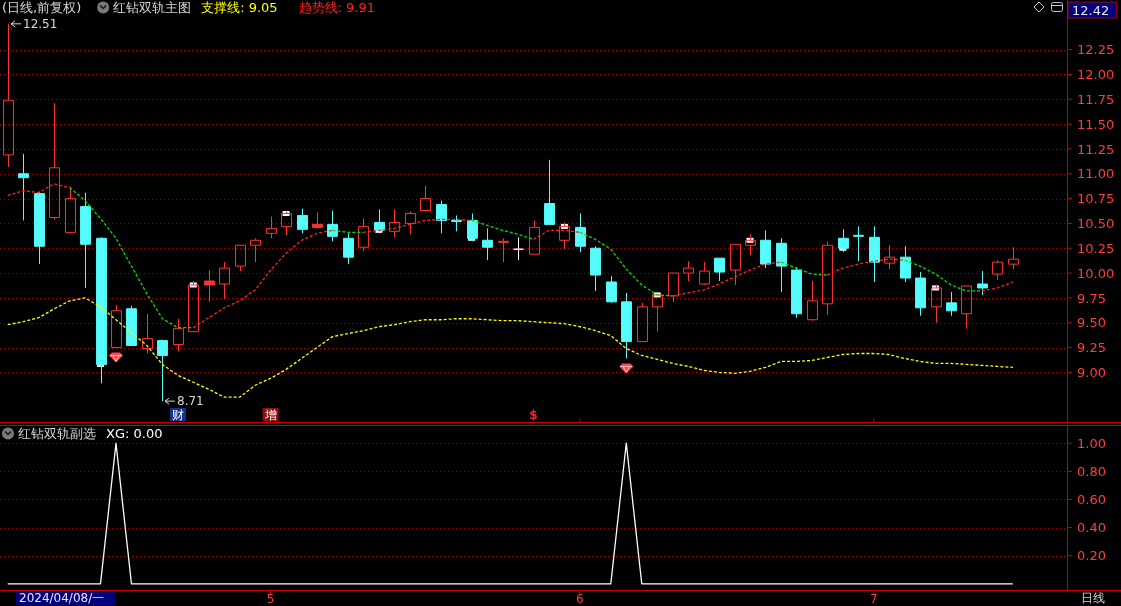 The image size is (1121, 606). I want to click on annotation: 财, so click(177, 414).